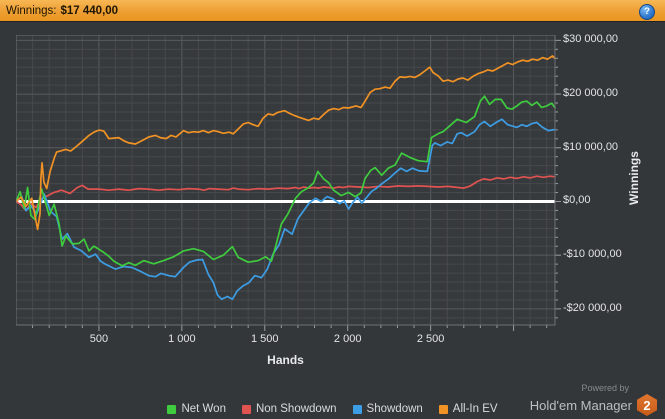 Image resolution: width=665 pixels, height=419 pixels. I want to click on legend-label: Non Showdown, so click(296, 409).